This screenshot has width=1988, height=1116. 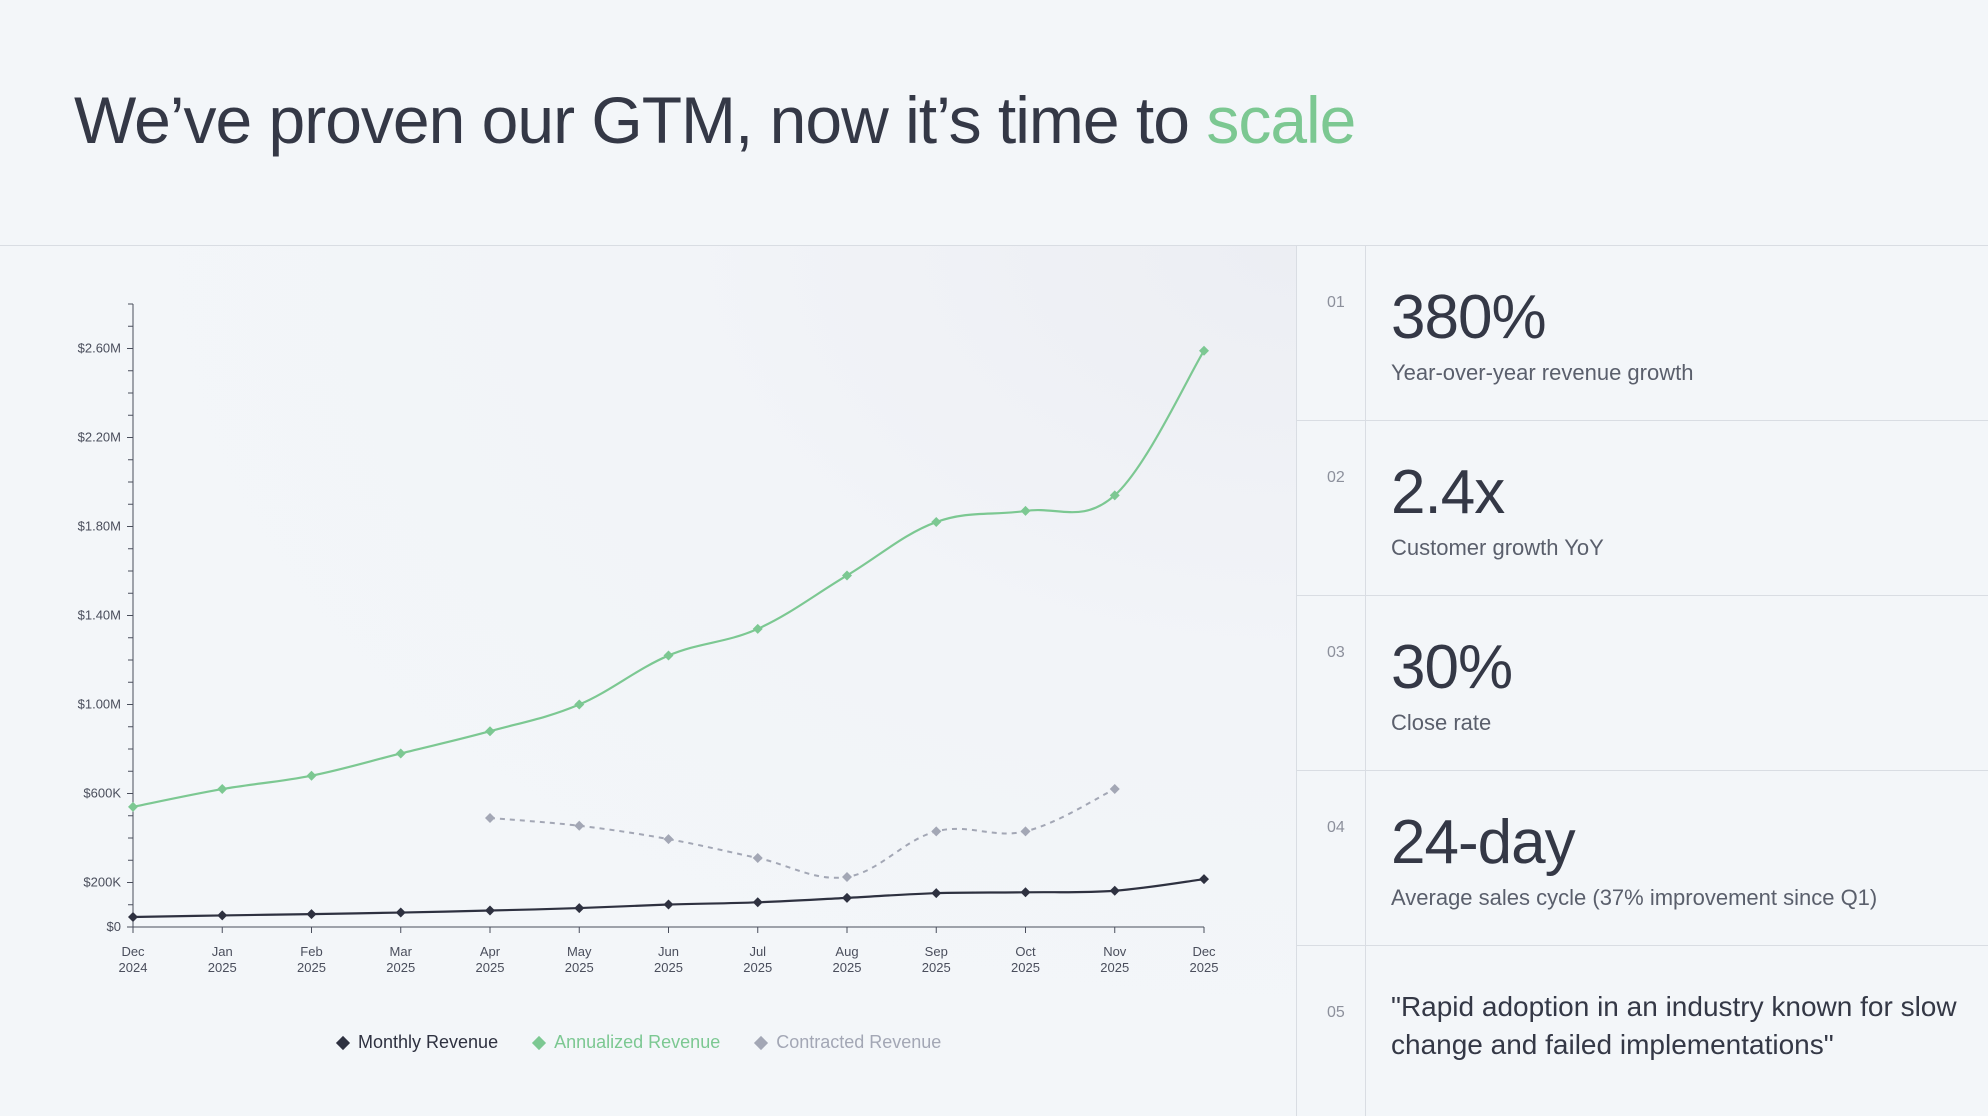 I want to click on x-tick-label-month: May, so click(x=579, y=951).